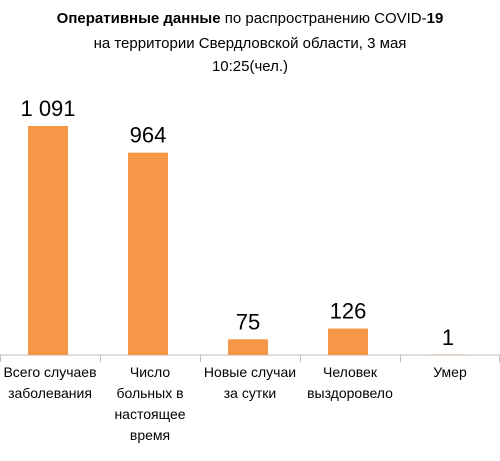 The width and height of the screenshot is (500, 461). Describe the element at coordinates (150, 403) in the screenshot. I see `x-tick-label: Число больных в настоящее время` at that location.